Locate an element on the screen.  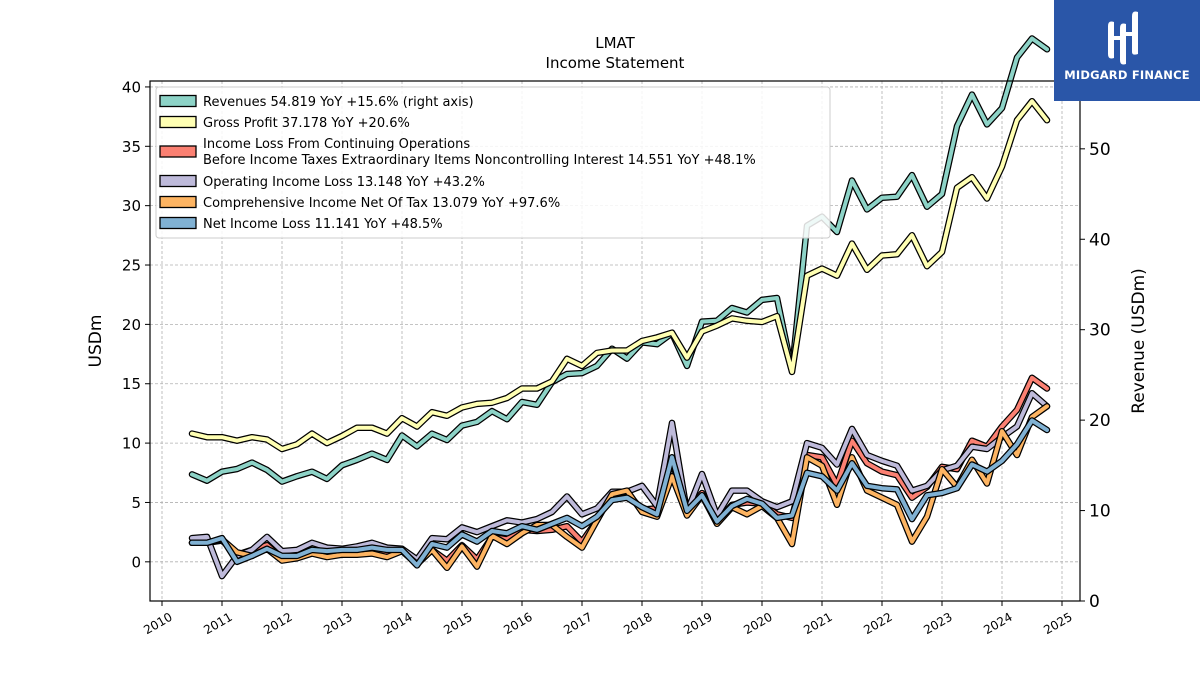
brand-logo: MIDGARD FINANCE is located at coordinates (1127, 50).